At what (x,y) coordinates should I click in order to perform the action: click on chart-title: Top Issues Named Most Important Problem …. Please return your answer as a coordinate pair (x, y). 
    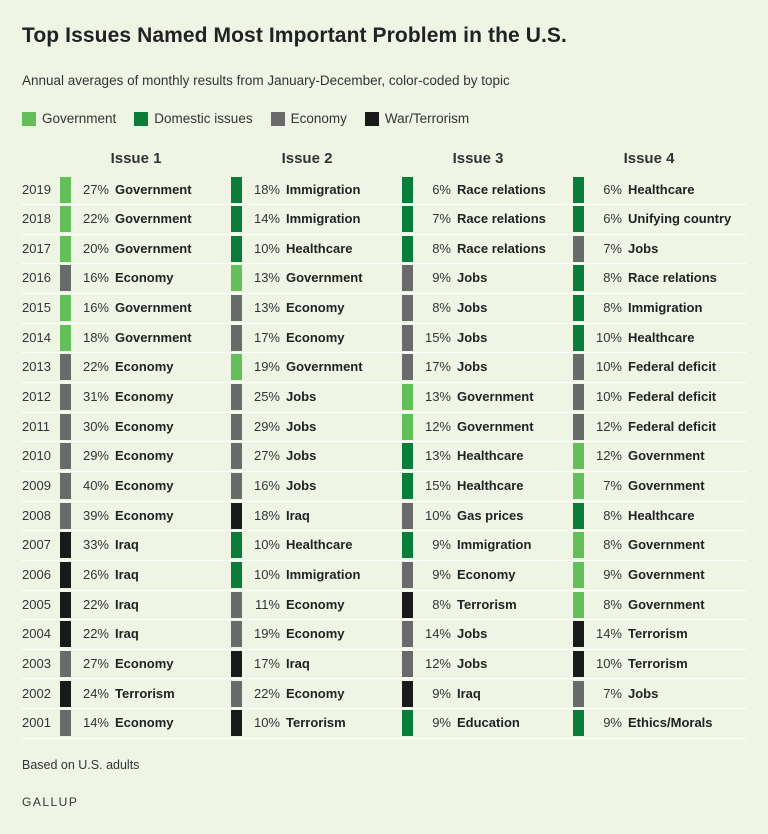
    Looking at the image, I should click on (294, 35).